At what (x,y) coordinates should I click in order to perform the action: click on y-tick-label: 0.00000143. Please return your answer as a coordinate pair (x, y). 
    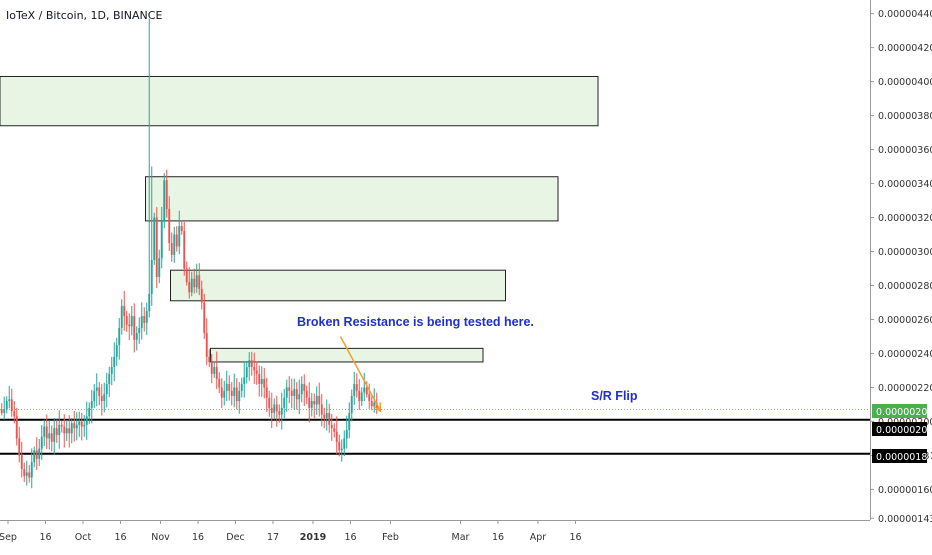
    Looking at the image, I should click on (905, 519).